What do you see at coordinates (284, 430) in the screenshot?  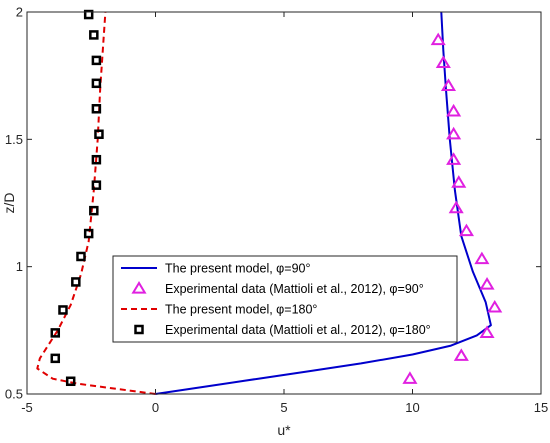 I see `x-axis-label: u*` at bounding box center [284, 430].